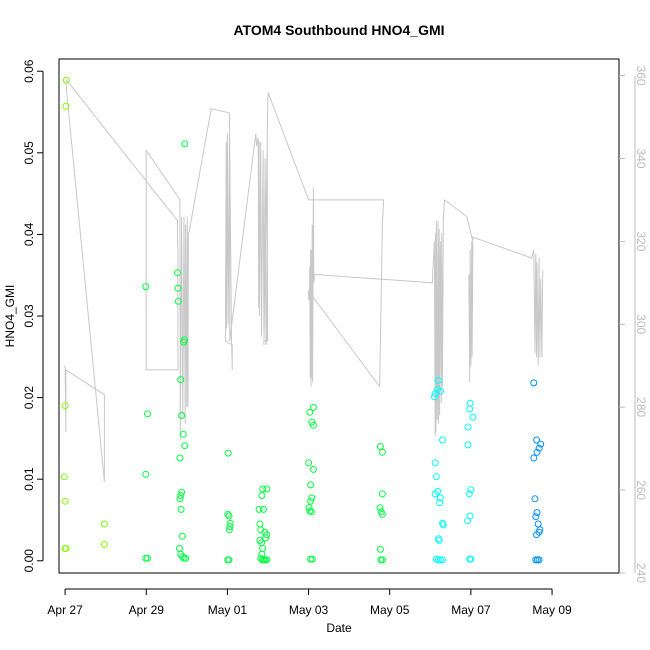  What do you see at coordinates (147, 610) in the screenshot?
I see `x-tick-label: Apr 29` at bounding box center [147, 610].